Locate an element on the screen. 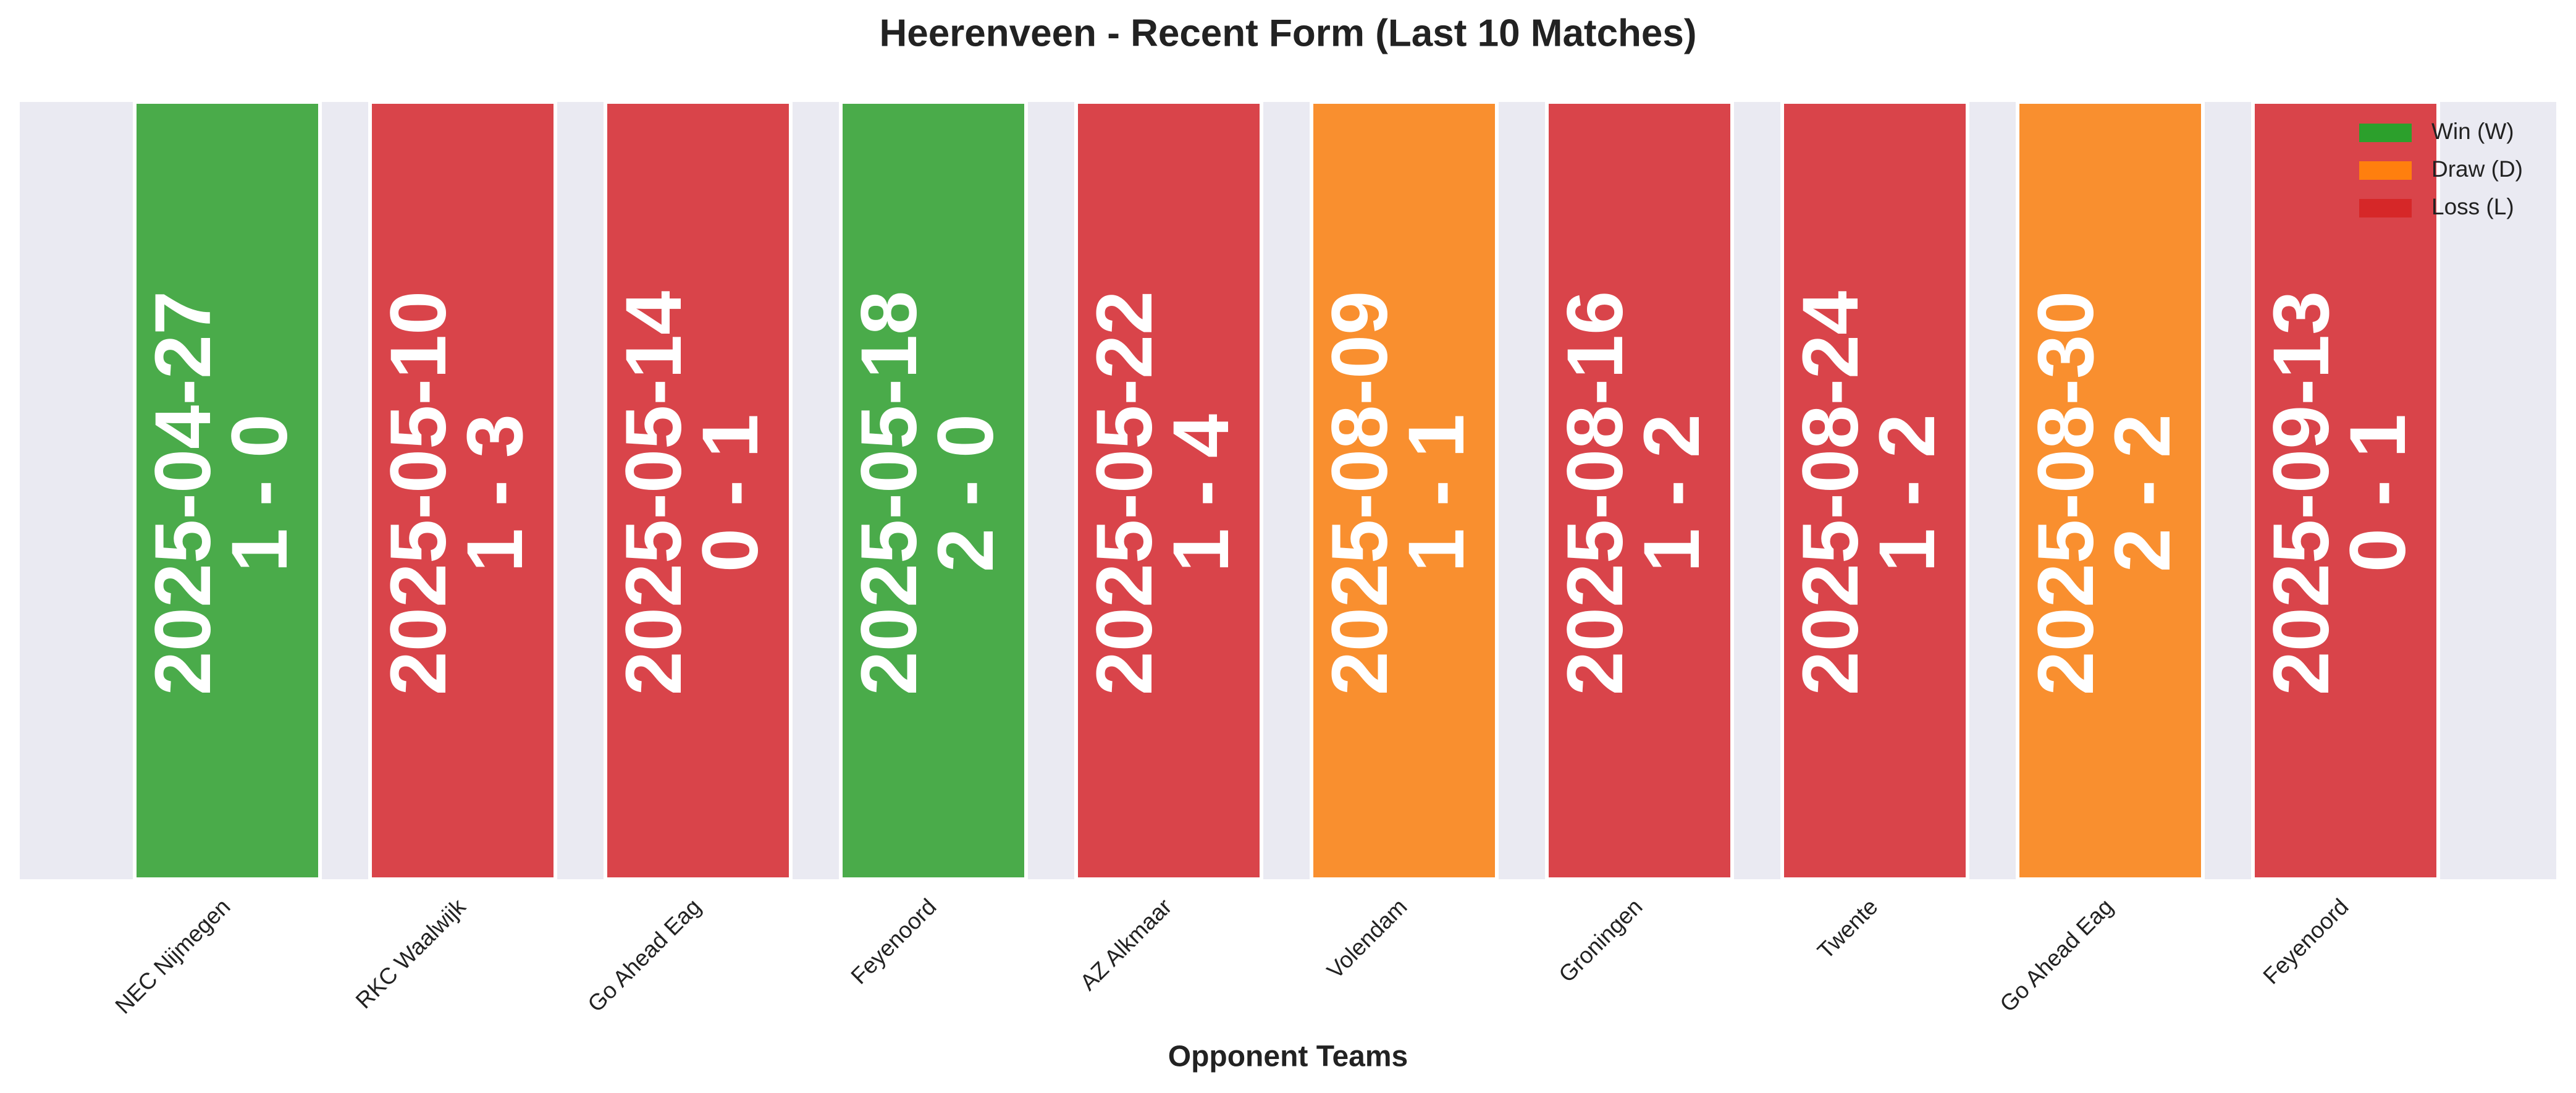 The width and height of the screenshot is (2576, 1093). x-tick-label: Volendam is located at coordinates (1367, 939).